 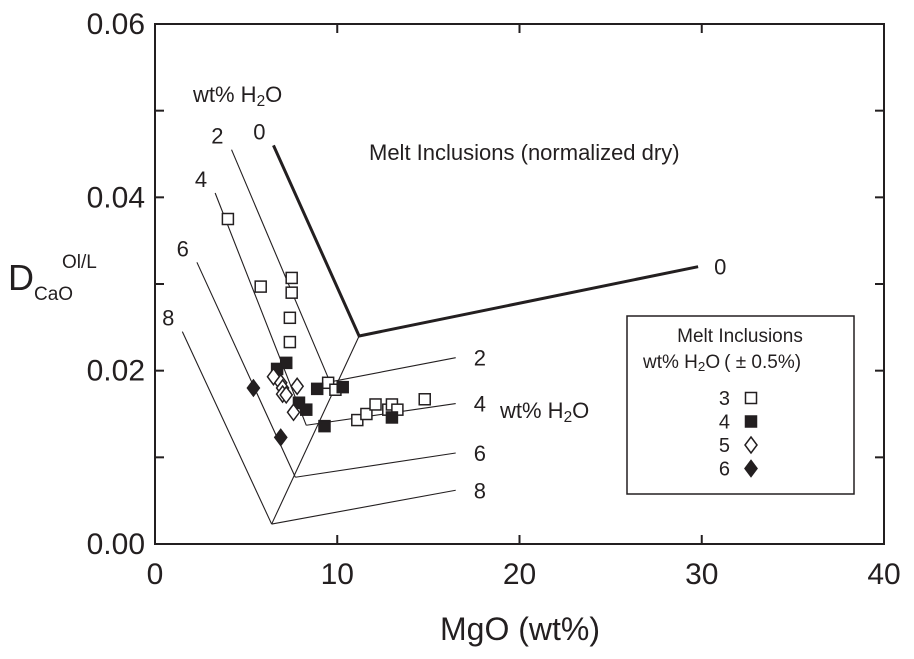 I want to click on legend-subtitle-sub: 2, so click(x=701, y=366).